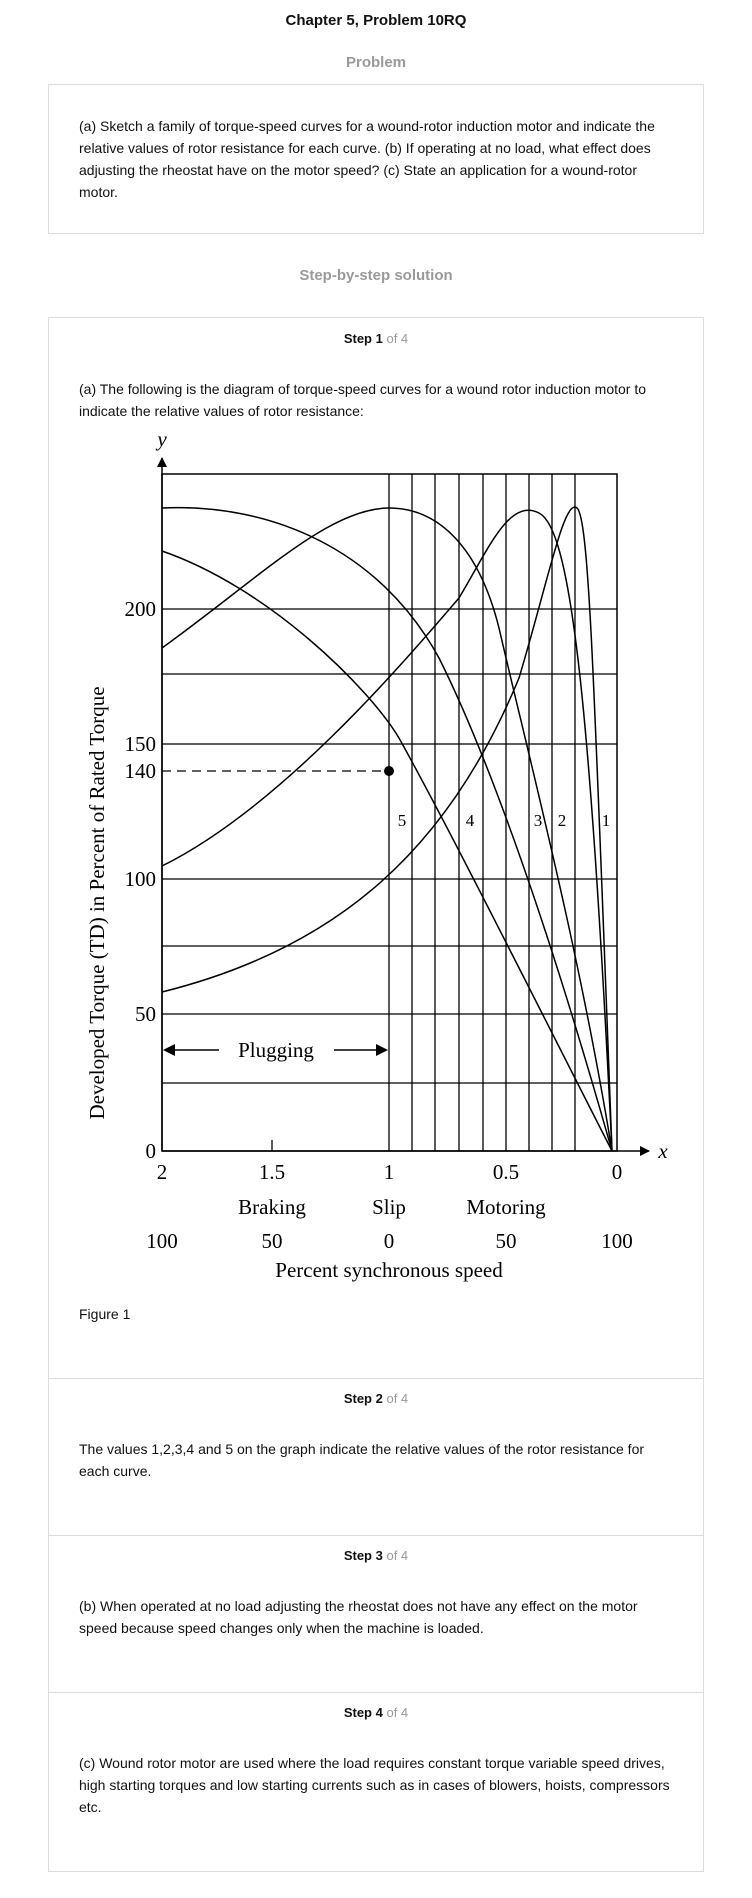 Image resolution: width=752 pixels, height=1898 pixels. I want to click on step-3-label: Step 3, so click(363, 1555).